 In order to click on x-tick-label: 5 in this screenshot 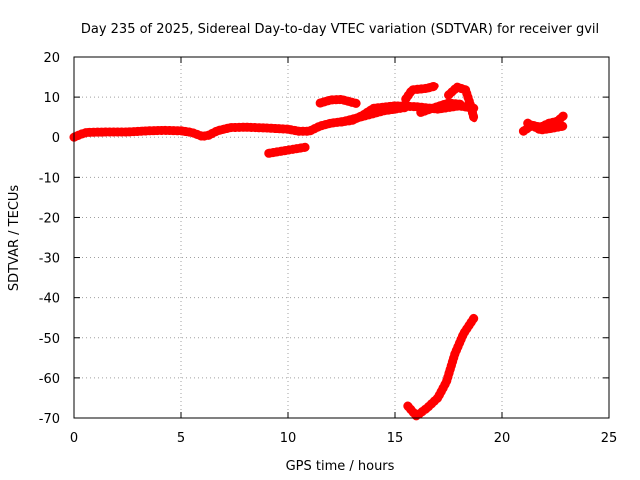, I will do `click(181, 438)`.